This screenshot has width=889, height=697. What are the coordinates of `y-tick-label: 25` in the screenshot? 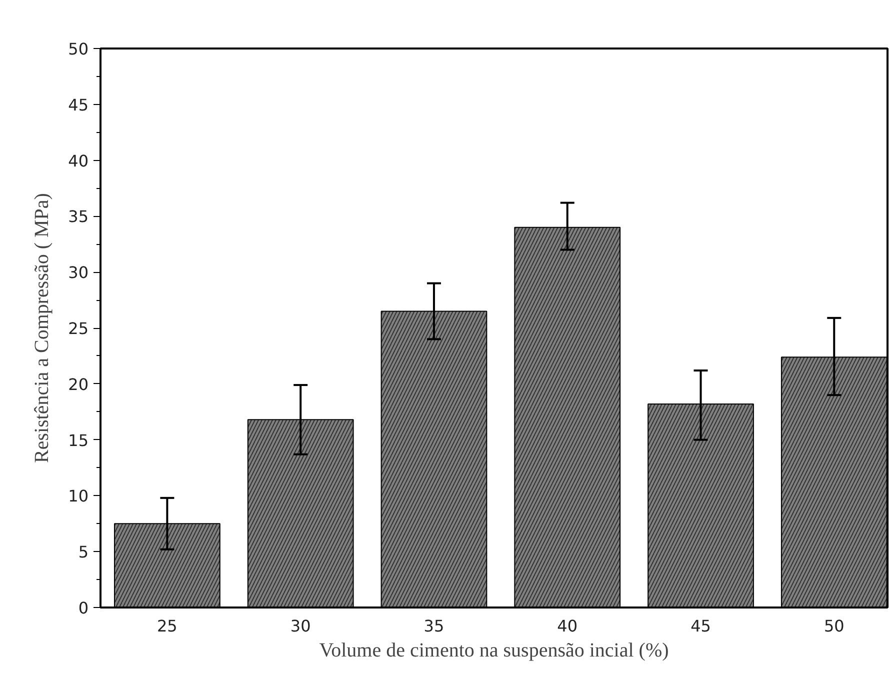 It's located at (78, 328).